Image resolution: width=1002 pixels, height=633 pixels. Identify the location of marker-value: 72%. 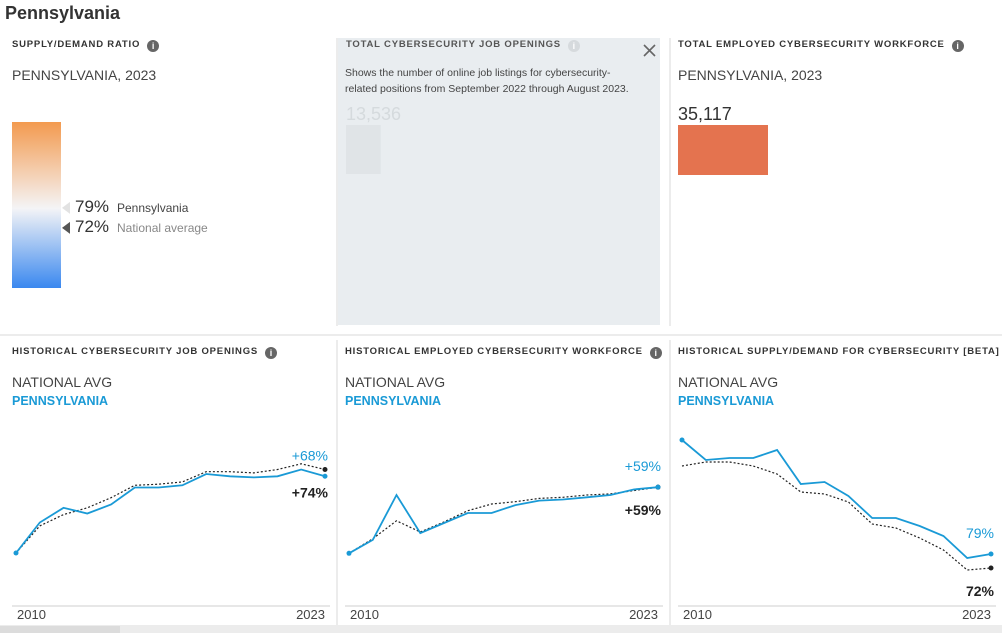
(92, 226).